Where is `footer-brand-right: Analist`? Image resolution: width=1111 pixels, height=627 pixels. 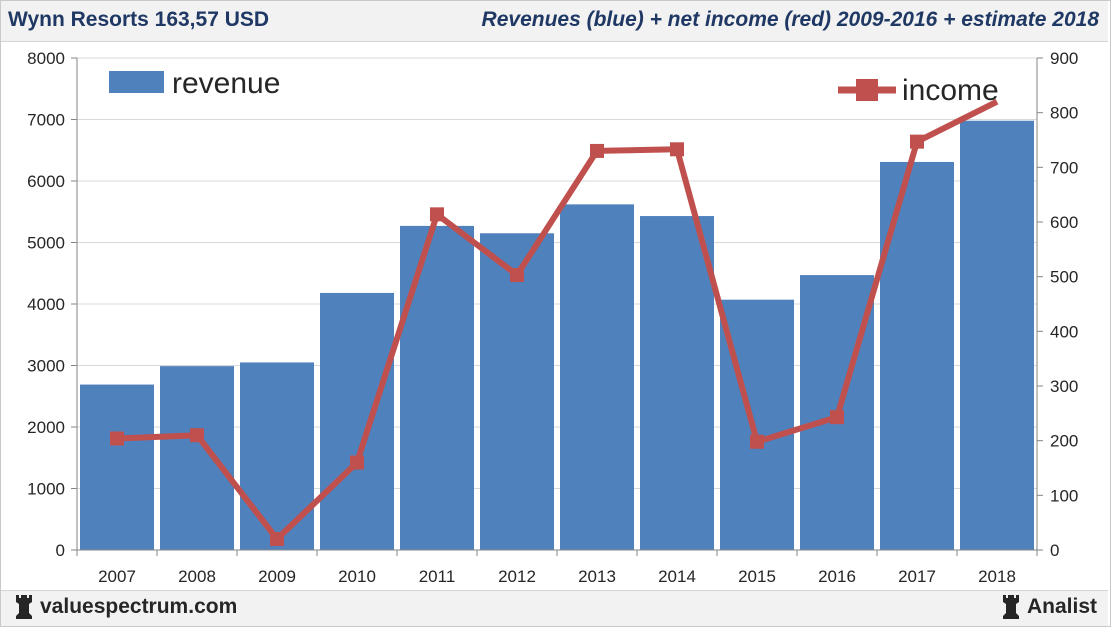
footer-brand-right: Analist is located at coordinates (1049, 607).